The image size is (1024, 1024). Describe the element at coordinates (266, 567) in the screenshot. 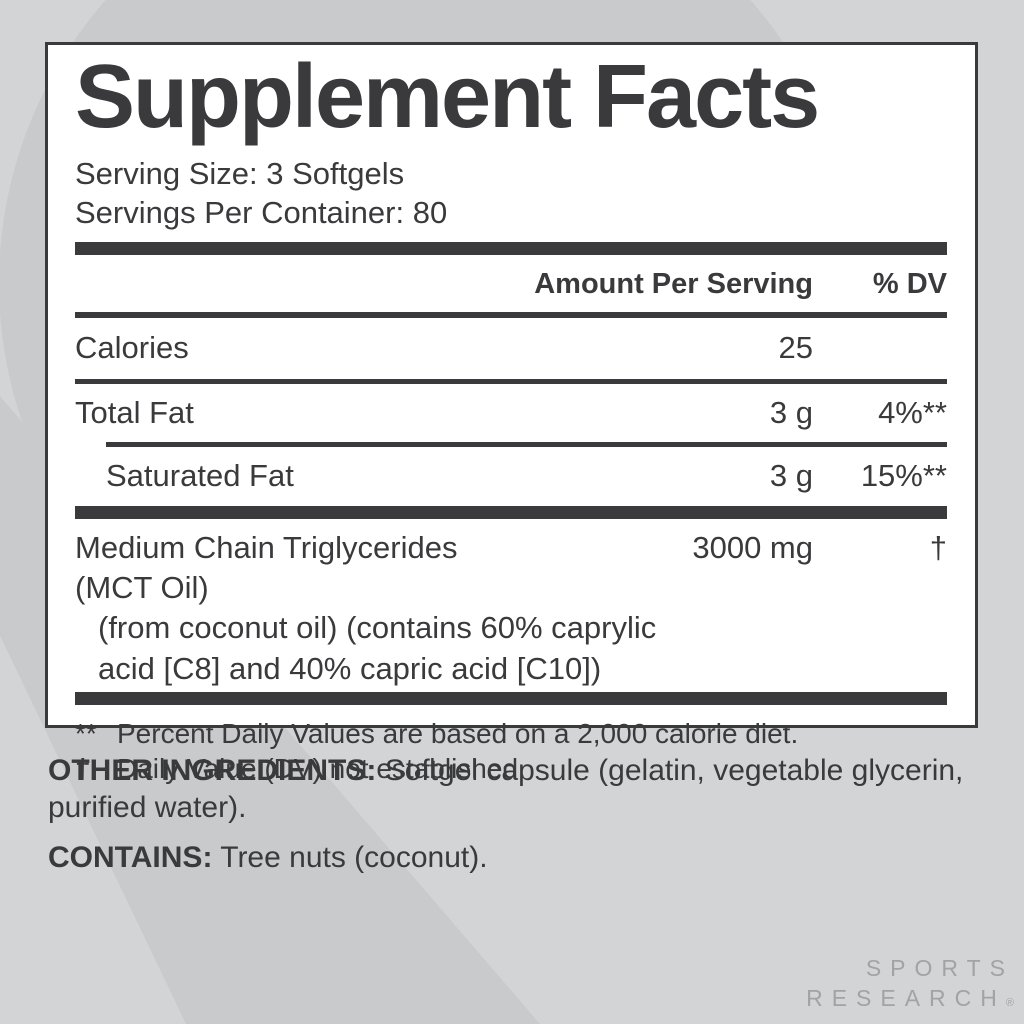

I see `row-name: Medium Chain Triglycerides (MCT Oil)` at that location.